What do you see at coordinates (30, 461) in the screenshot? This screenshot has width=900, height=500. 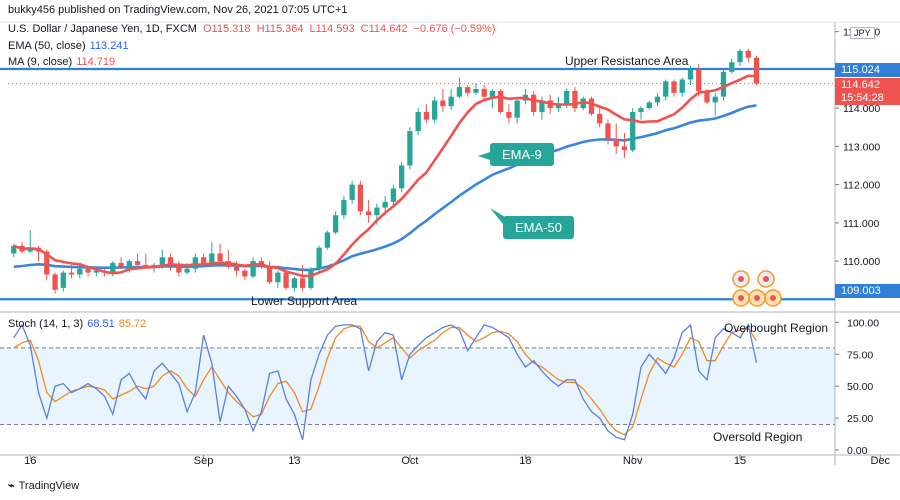 I see `time-tick-label: 16` at bounding box center [30, 461].